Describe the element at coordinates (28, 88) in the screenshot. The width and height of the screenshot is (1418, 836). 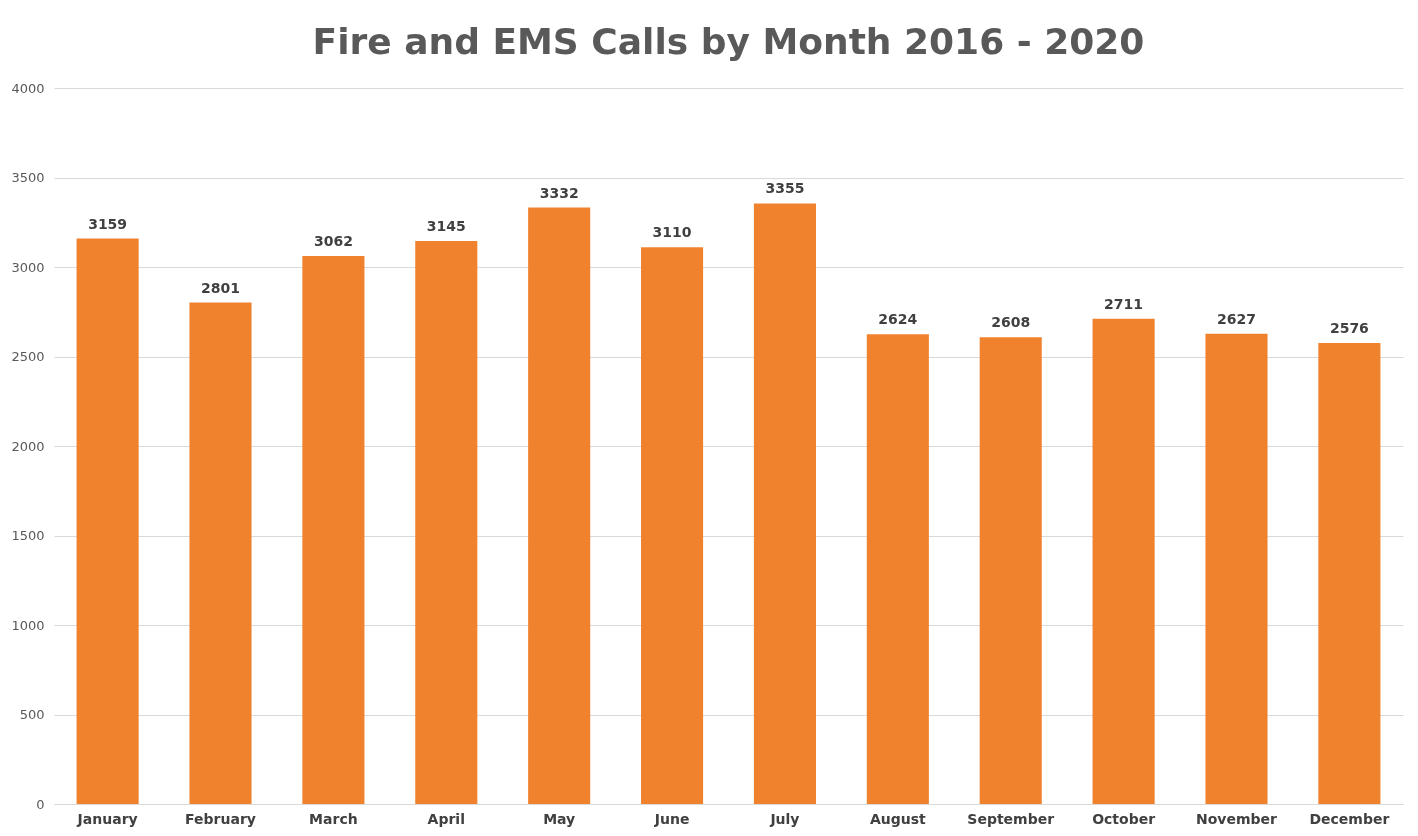
I see `y-tick-label: 4000` at that location.